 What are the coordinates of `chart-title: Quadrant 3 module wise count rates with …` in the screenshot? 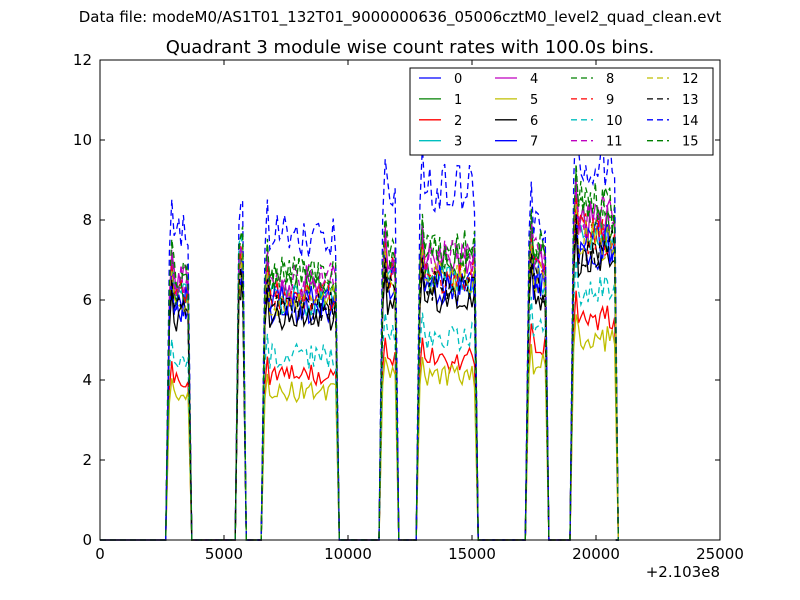 It's located at (410, 47).